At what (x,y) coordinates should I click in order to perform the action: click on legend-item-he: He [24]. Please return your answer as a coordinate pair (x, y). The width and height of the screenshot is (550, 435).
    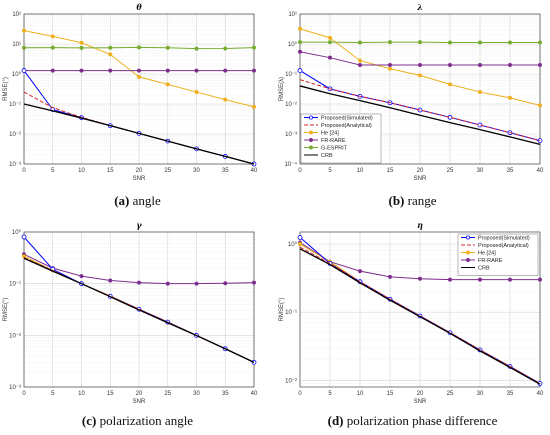
    Looking at the image, I should click on (321, 134).